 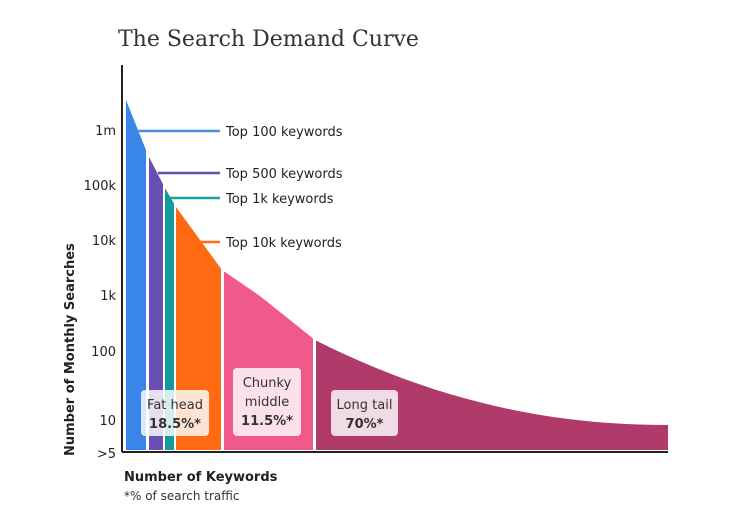 I want to click on y-tick-label: 10k, so click(x=104, y=241).